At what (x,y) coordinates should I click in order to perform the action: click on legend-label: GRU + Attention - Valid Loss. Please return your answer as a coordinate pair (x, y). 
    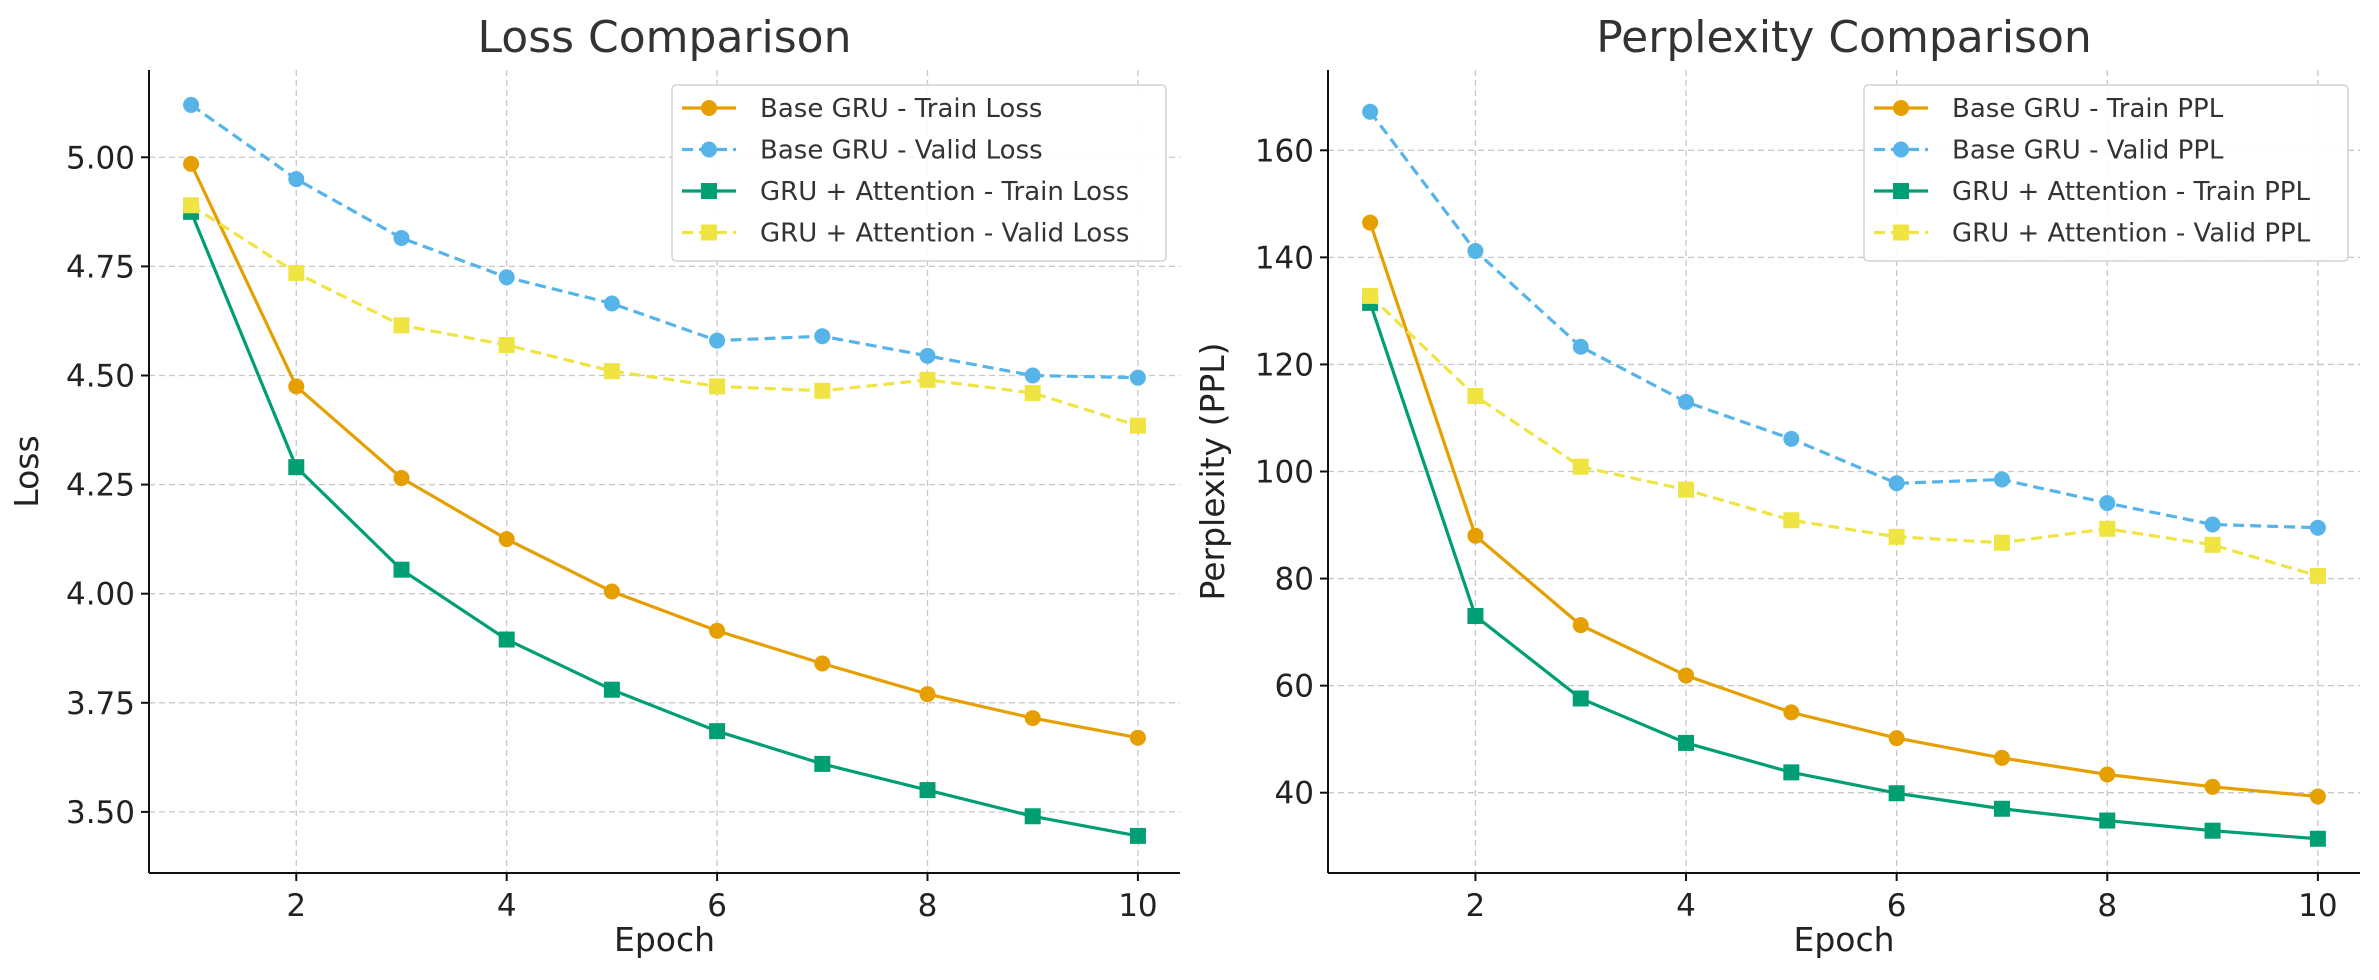
    Looking at the image, I should click on (944, 234).